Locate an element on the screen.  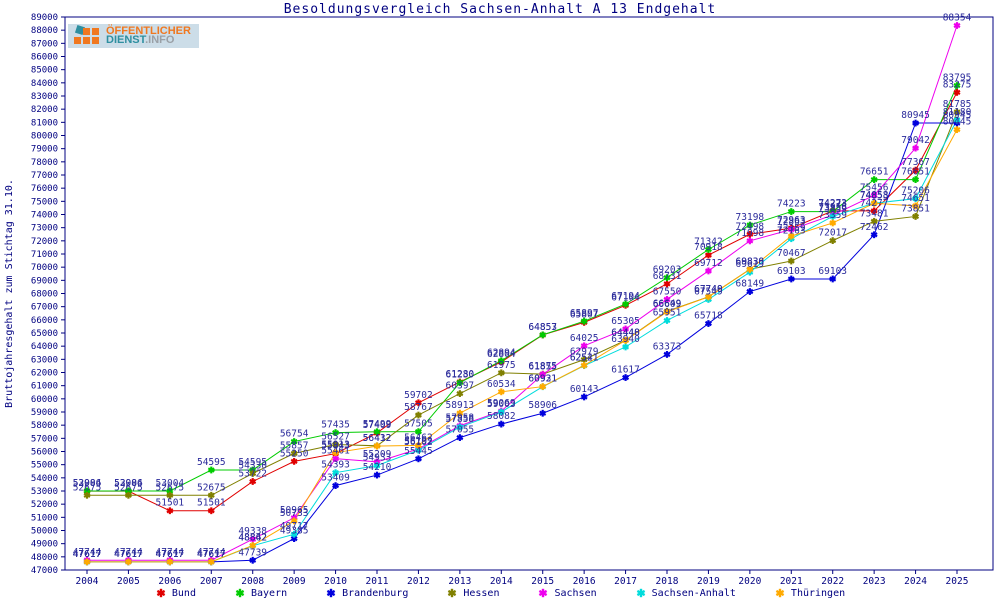
svg-text: 72462 is located at coordinates (874, 227).